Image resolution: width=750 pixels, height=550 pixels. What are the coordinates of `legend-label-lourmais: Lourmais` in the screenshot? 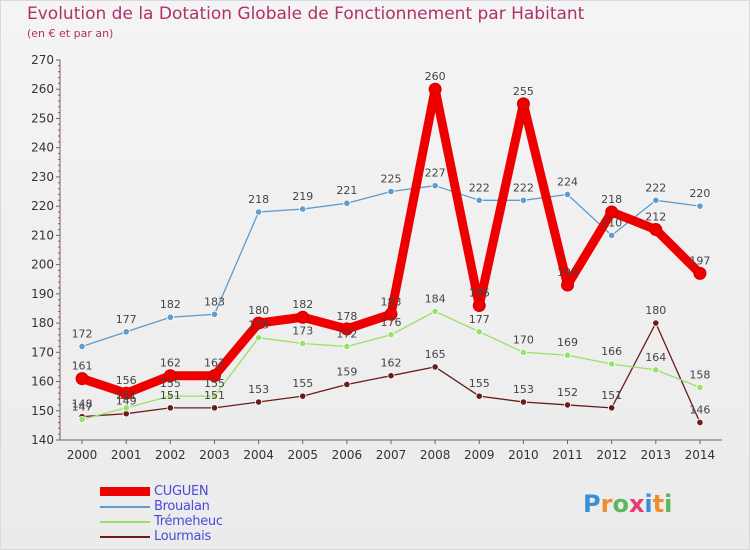 It's located at (182, 536).